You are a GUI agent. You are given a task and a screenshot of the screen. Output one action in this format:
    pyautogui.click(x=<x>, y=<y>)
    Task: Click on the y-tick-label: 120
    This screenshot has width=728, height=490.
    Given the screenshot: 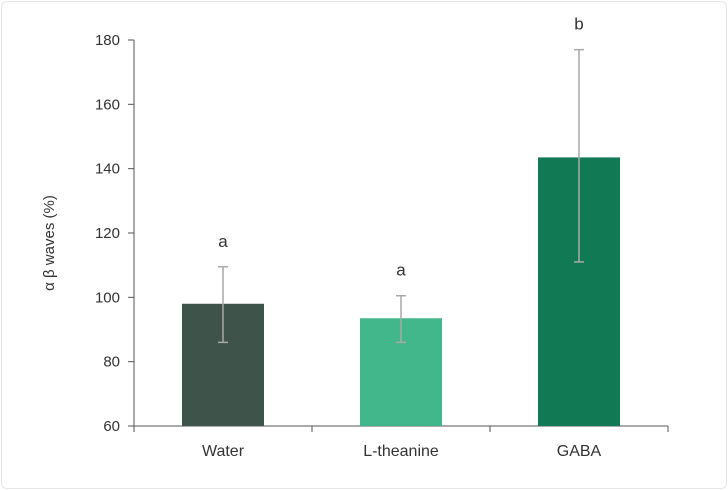 What is the action you would take?
    pyautogui.click(x=107, y=233)
    